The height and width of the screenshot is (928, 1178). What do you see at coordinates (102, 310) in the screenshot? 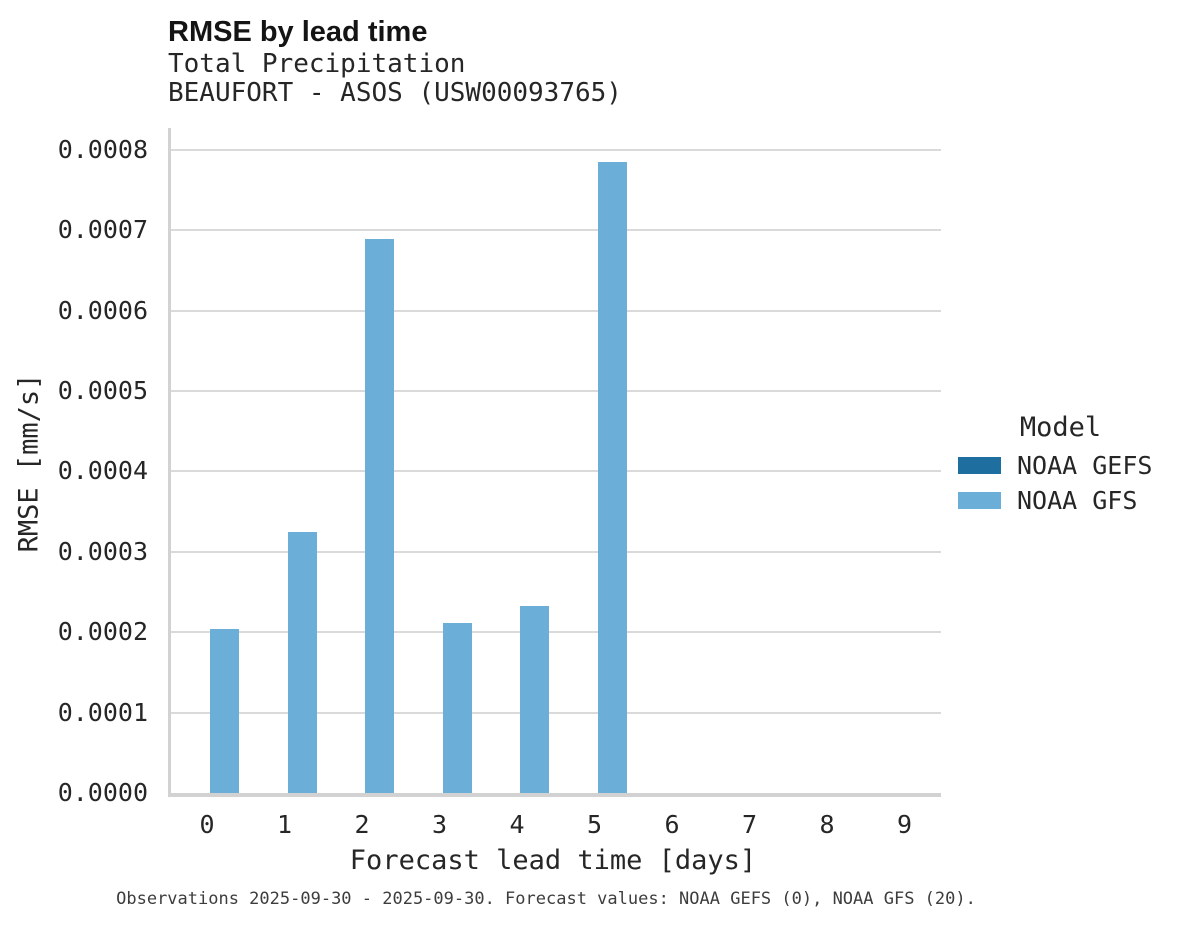
I see `y-tick-label: 0.0006` at bounding box center [102, 310].